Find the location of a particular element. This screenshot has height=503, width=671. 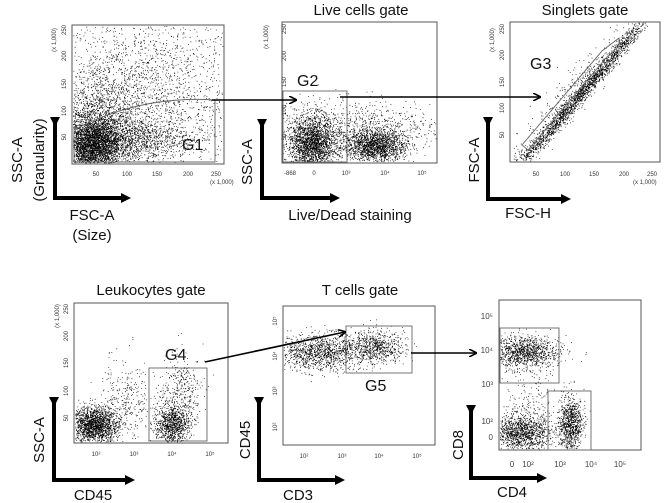

x-tick: -868 is located at coordinates (290, 174).